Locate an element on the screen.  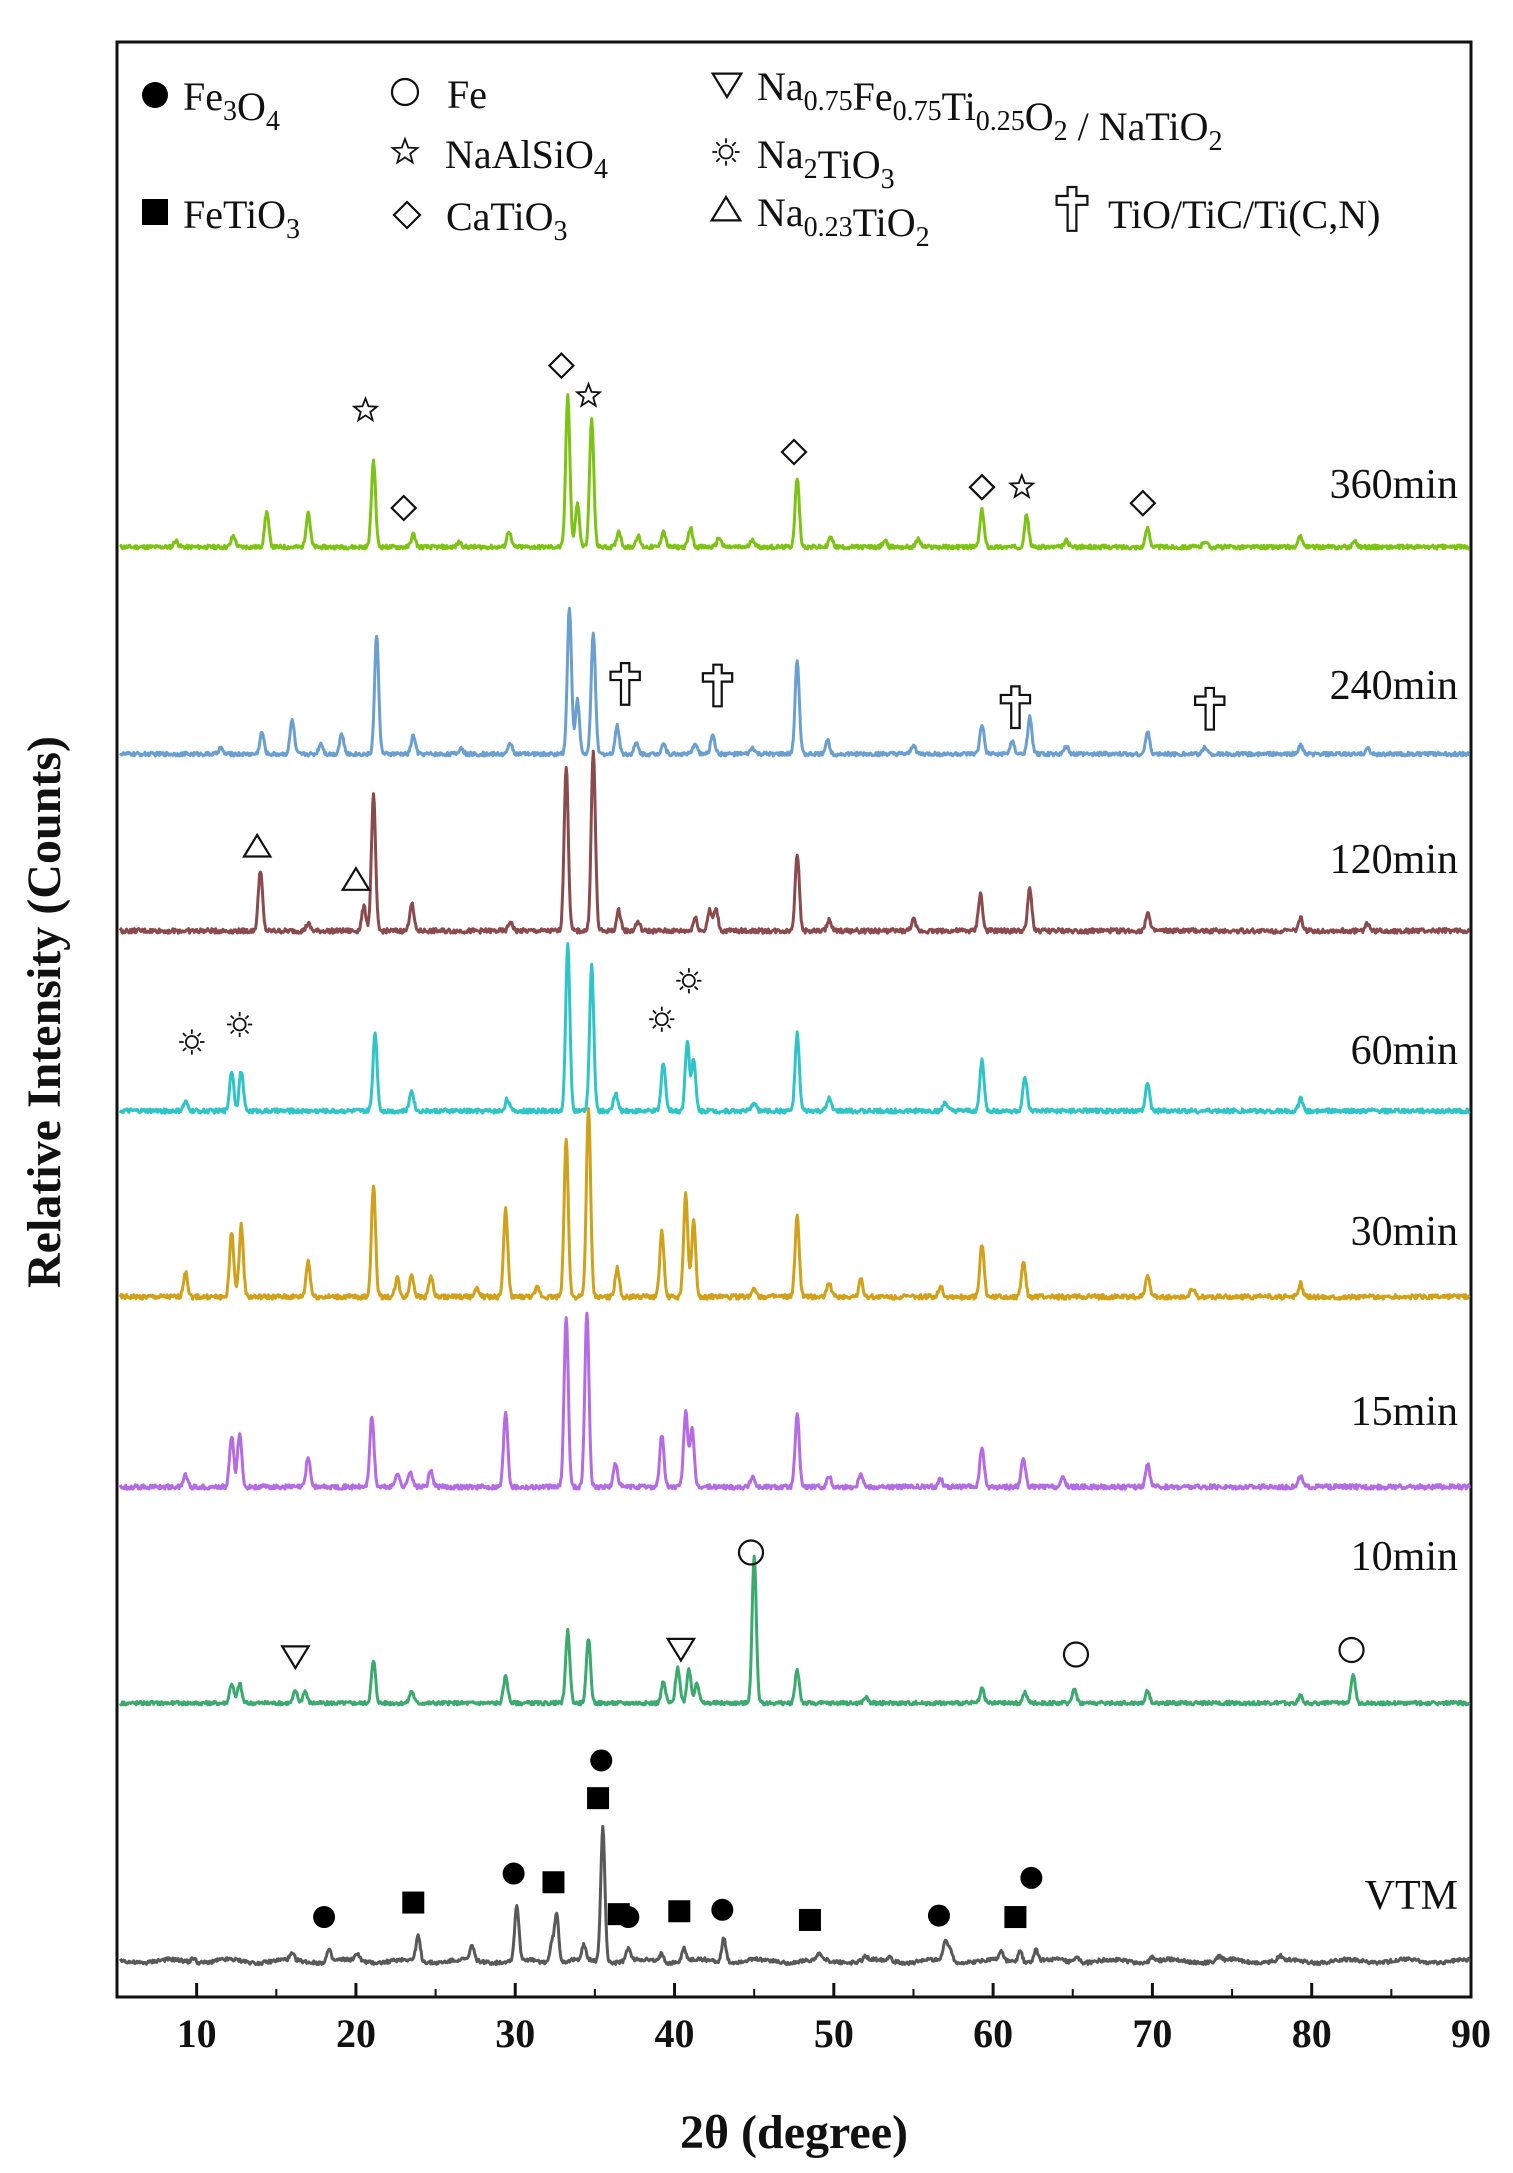
legend-marker-diamond is located at coordinates (407, 215).